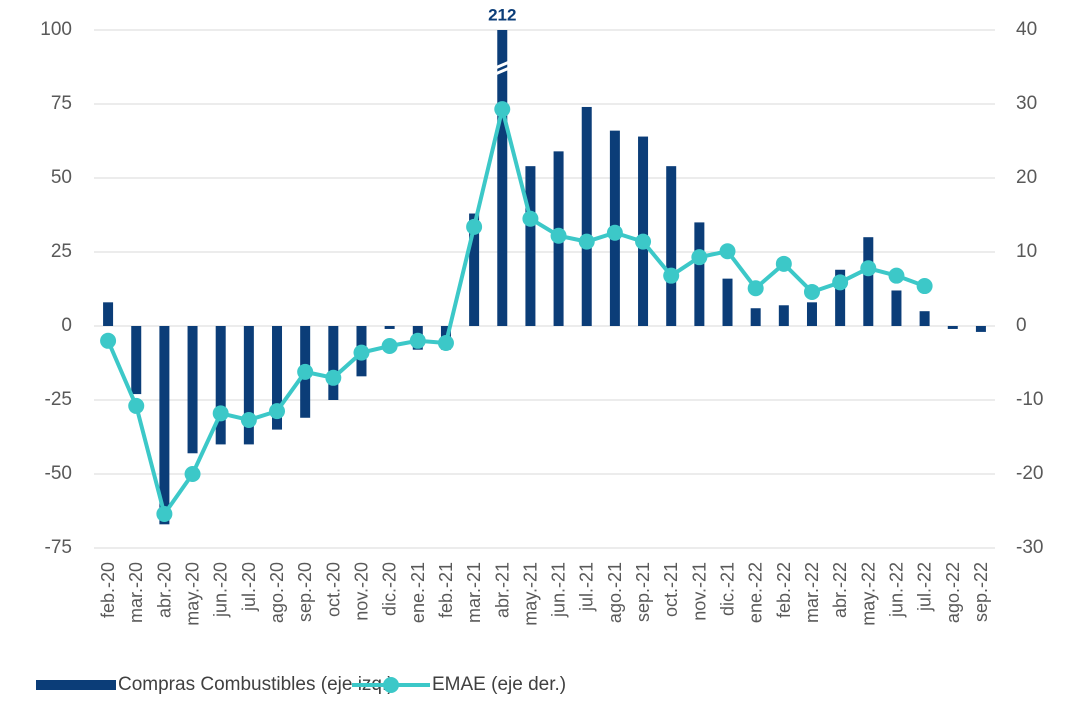 The width and height of the screenshot is (1081, 725). I want to click on y-tick-label: -75, so click(58, 547).